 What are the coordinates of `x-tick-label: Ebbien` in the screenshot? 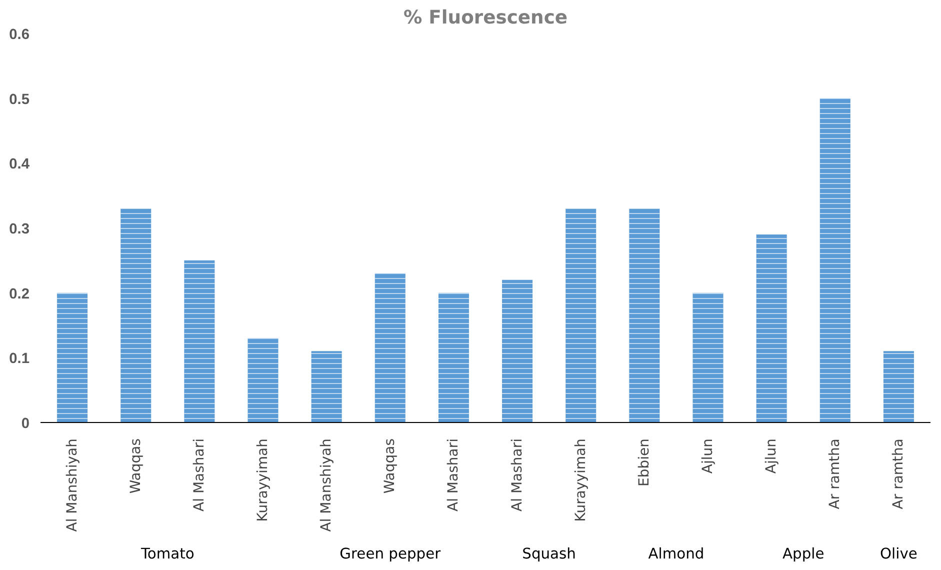 It's located at (644, 462).